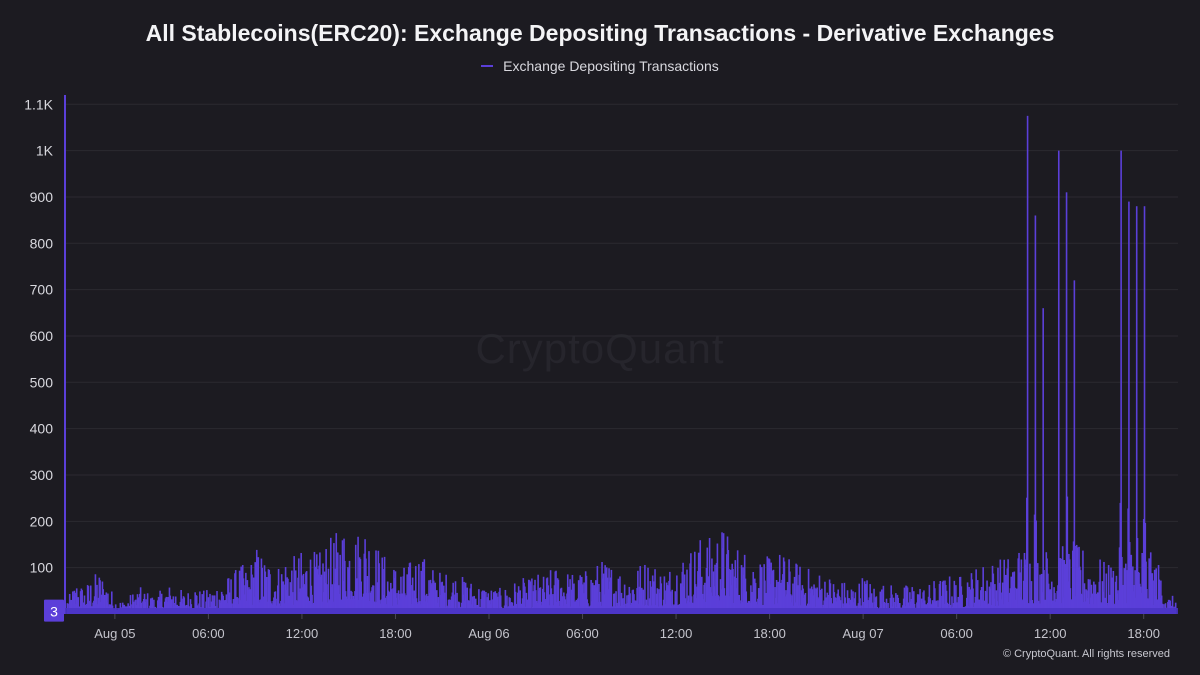 Image resolution: width=1200 pixels, height=675 pixels. What do you see at coordinates (600, 348) in the screenshot?
I see `watermark: CryptoQuant` at bounding box center [600, 348].